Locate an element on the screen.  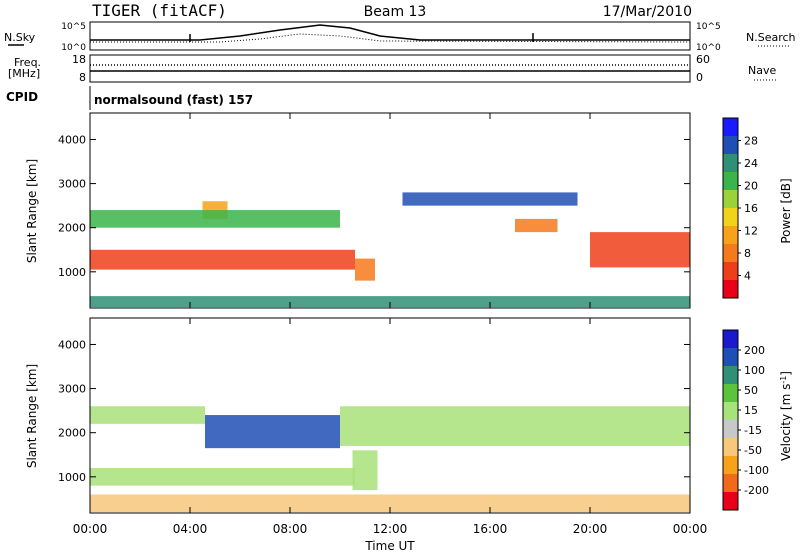
nsky-tick-bottom: 10^0 is located at coordinates (73, 48).